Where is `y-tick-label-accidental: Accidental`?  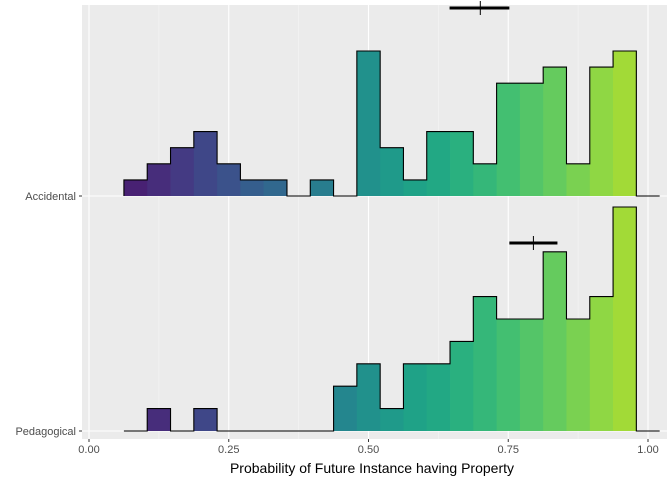 y-tick-label-accidental: Accidental is located at coordinates (50, 197).